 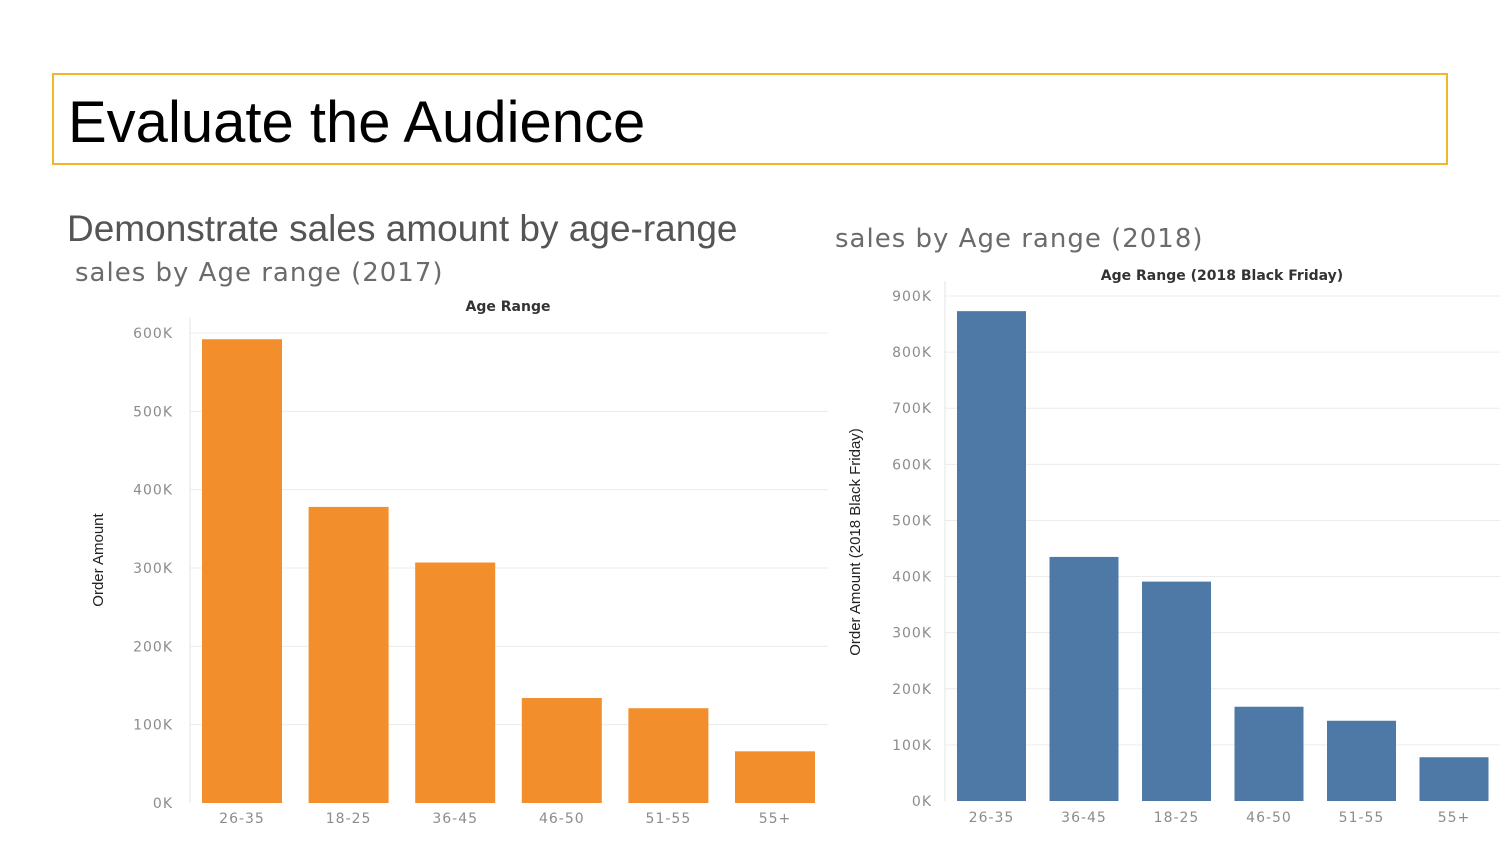 What do you see at coordinates (1269, 818) in the screenshot?
I see `x-tick-label-2018-46-50: 46-50` at bounding box center [1269, 818].